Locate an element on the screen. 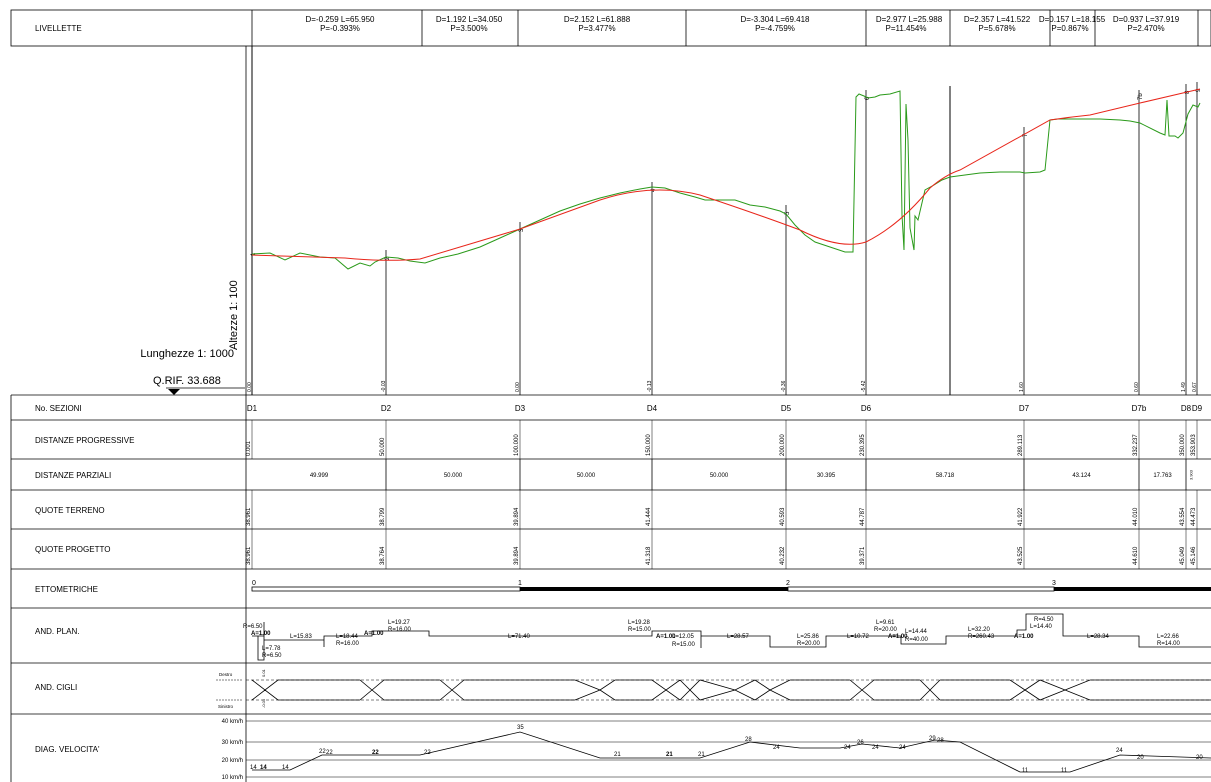 The height and width of the screenshot is (782, 1211). speed-24e: 24 is located at coordinates (1119, 751).